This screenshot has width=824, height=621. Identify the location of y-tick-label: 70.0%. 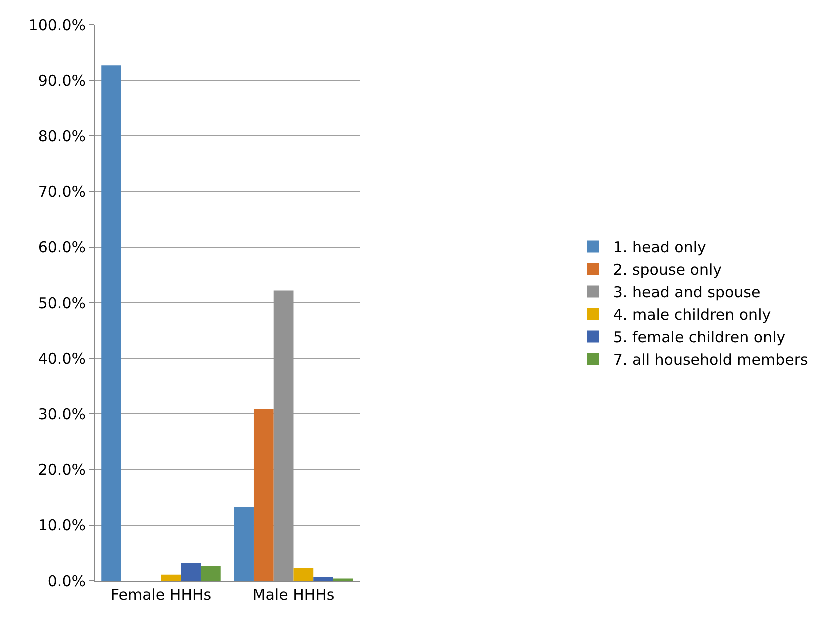
(62, 192).